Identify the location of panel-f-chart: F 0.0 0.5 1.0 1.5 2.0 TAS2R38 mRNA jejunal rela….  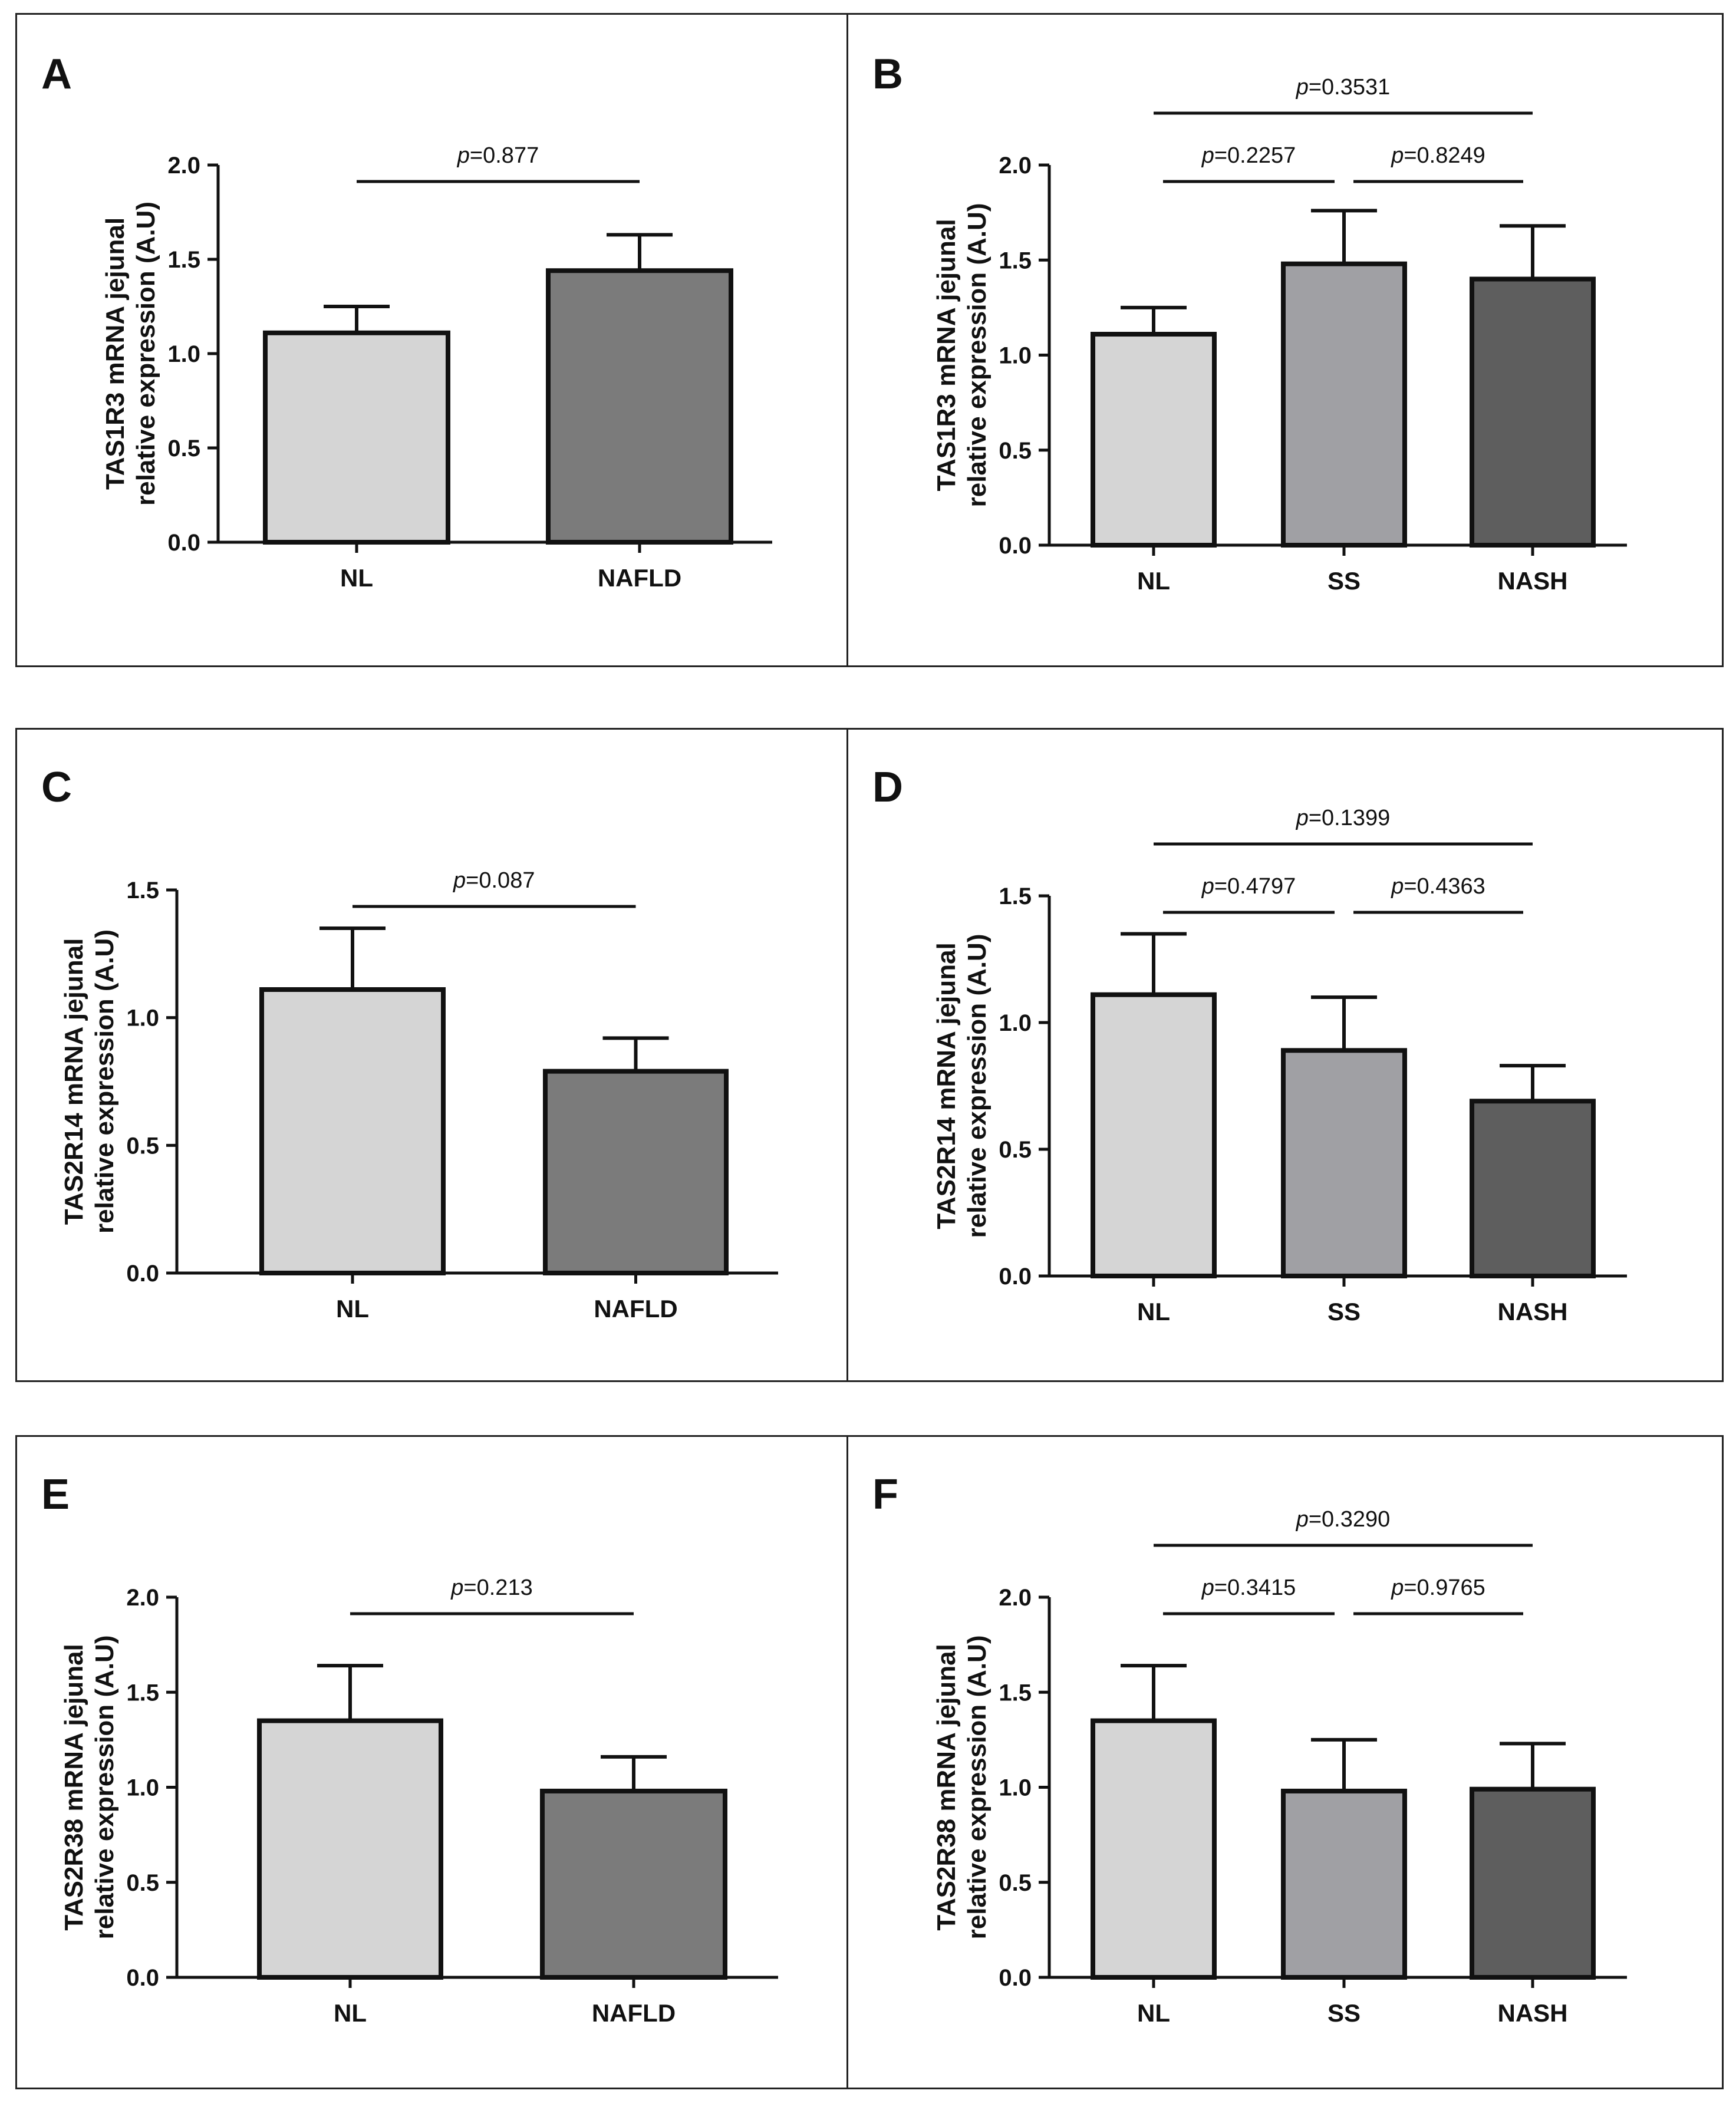
(1249, 1749).